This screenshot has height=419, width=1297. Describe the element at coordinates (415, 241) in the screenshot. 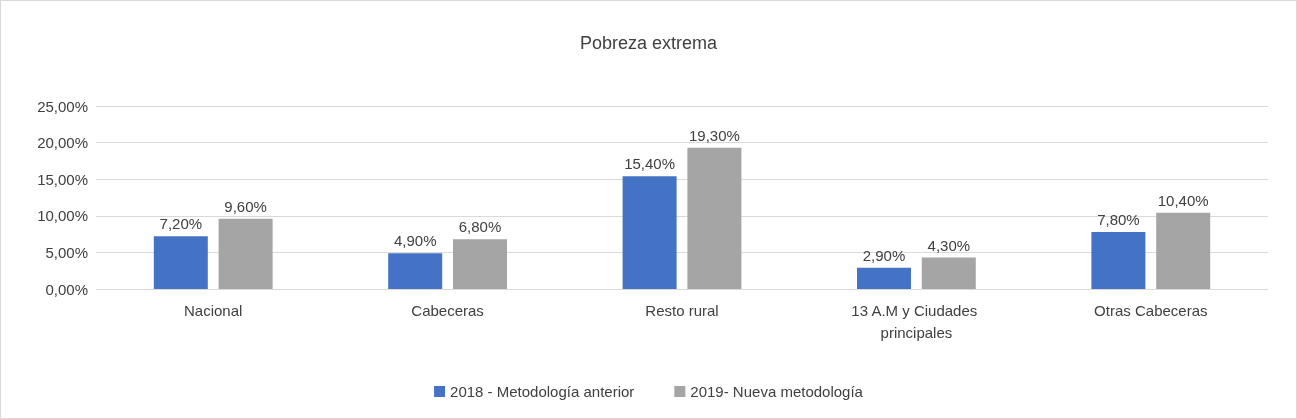

I see `data-label: 4,90%` at that location.